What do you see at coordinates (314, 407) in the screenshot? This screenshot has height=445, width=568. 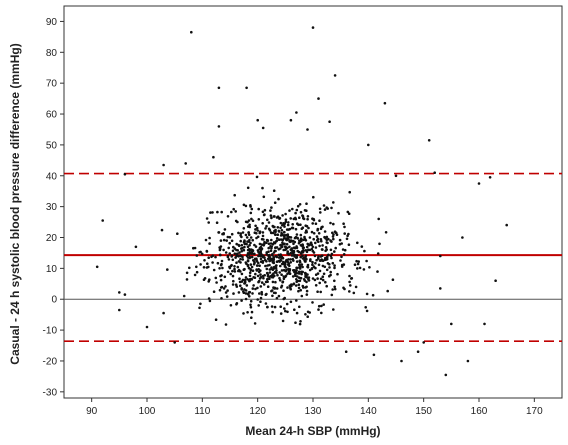 I see `x-axis-ticks: 90 100 110 120 130 140 150 160 170` at bounding box center [314, 407].